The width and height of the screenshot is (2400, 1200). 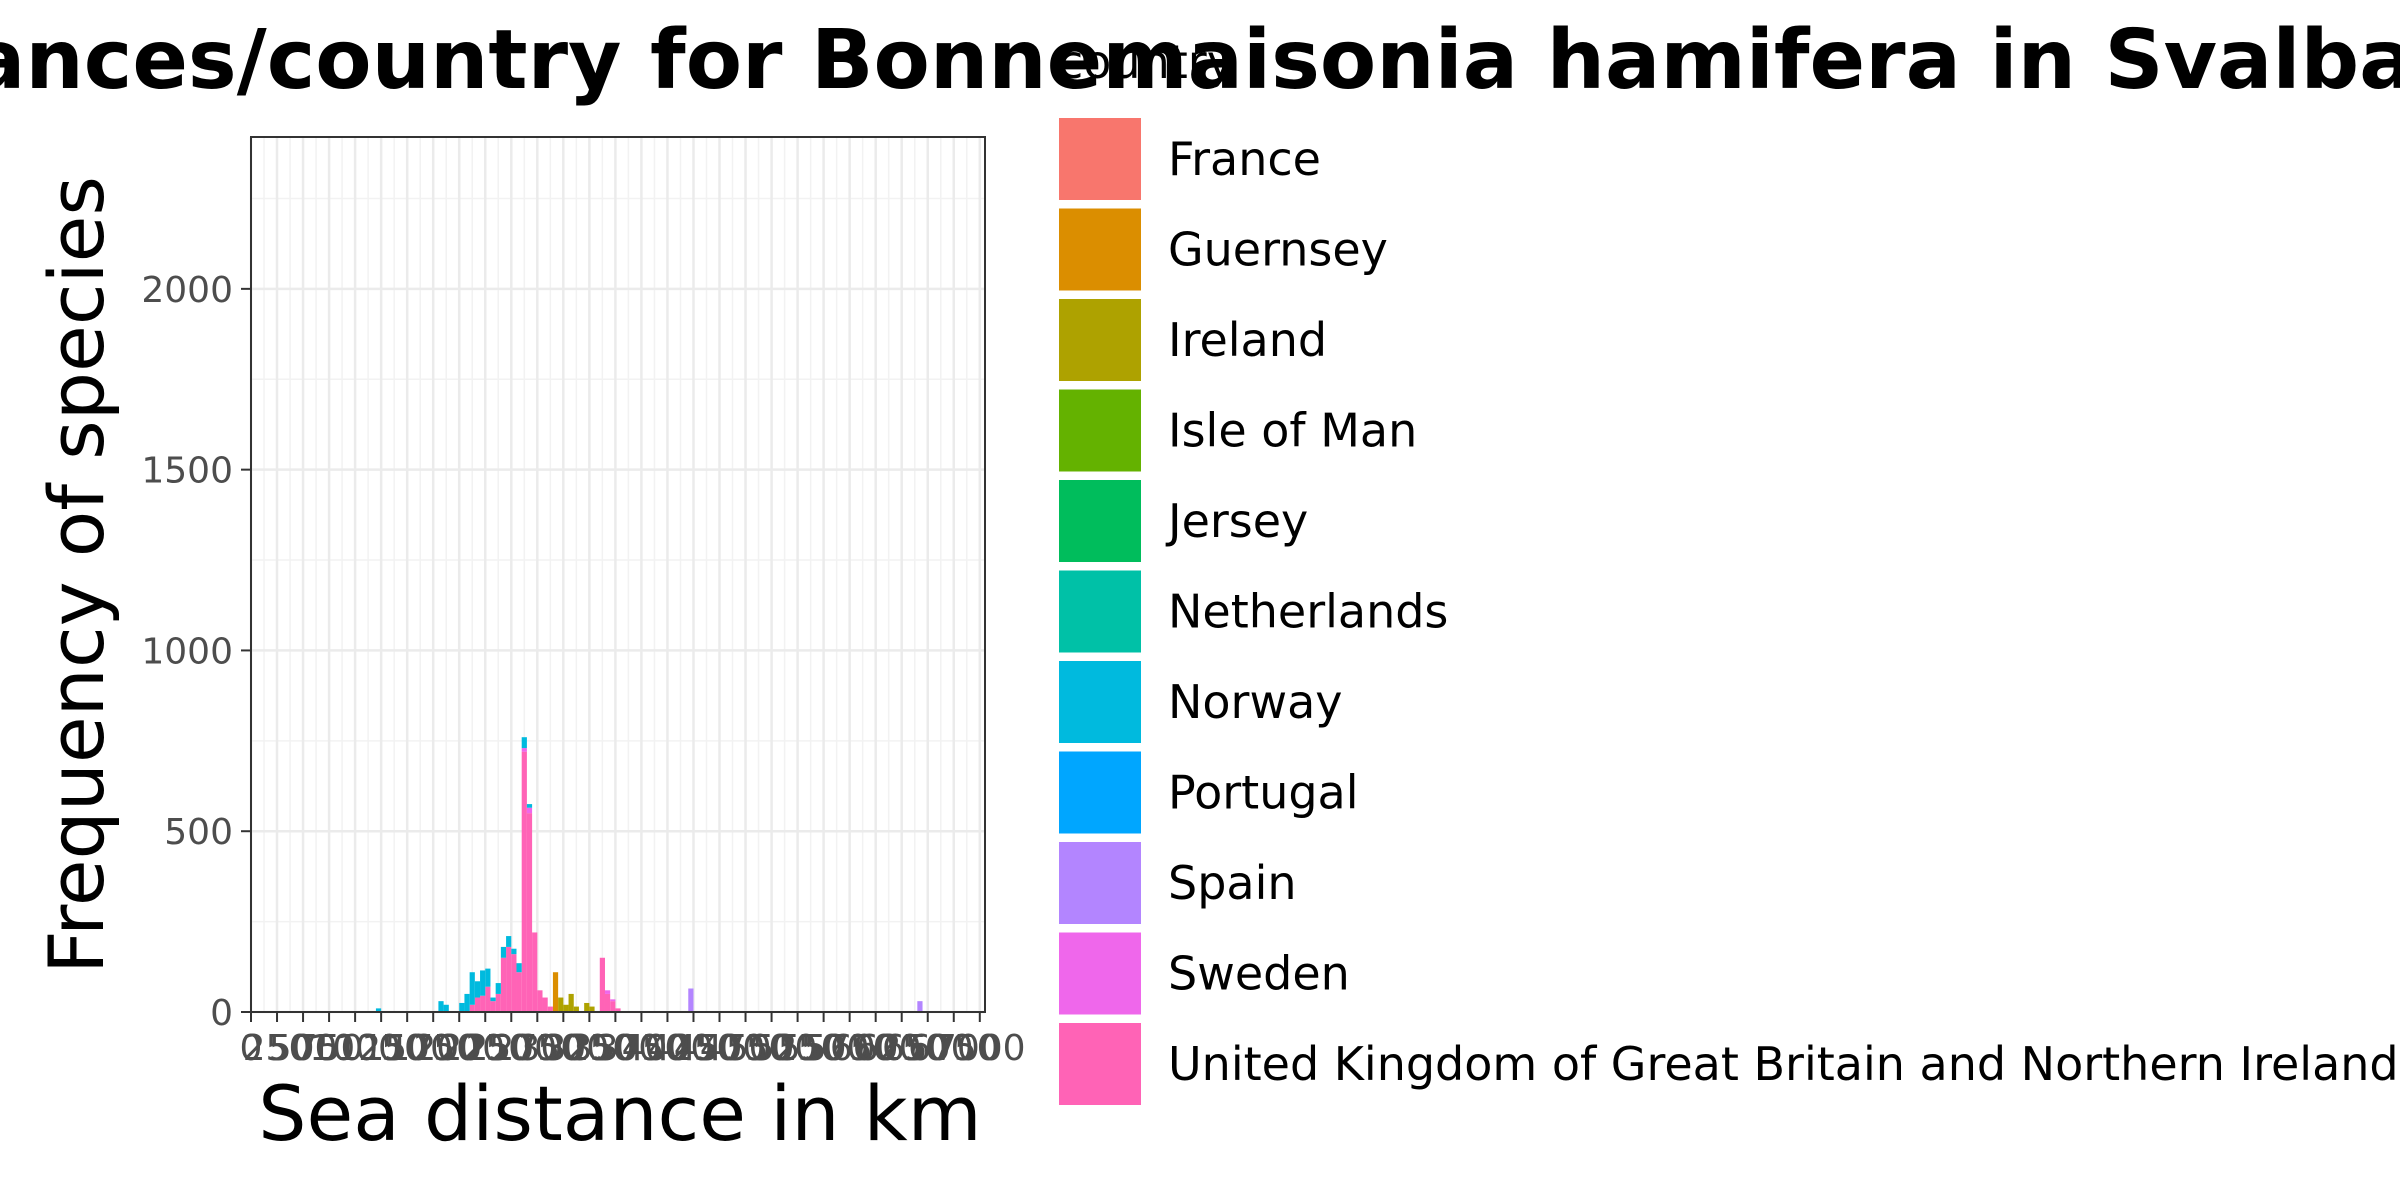 I want to click on legend-label: Sweden, so click(x=1259, y=974).